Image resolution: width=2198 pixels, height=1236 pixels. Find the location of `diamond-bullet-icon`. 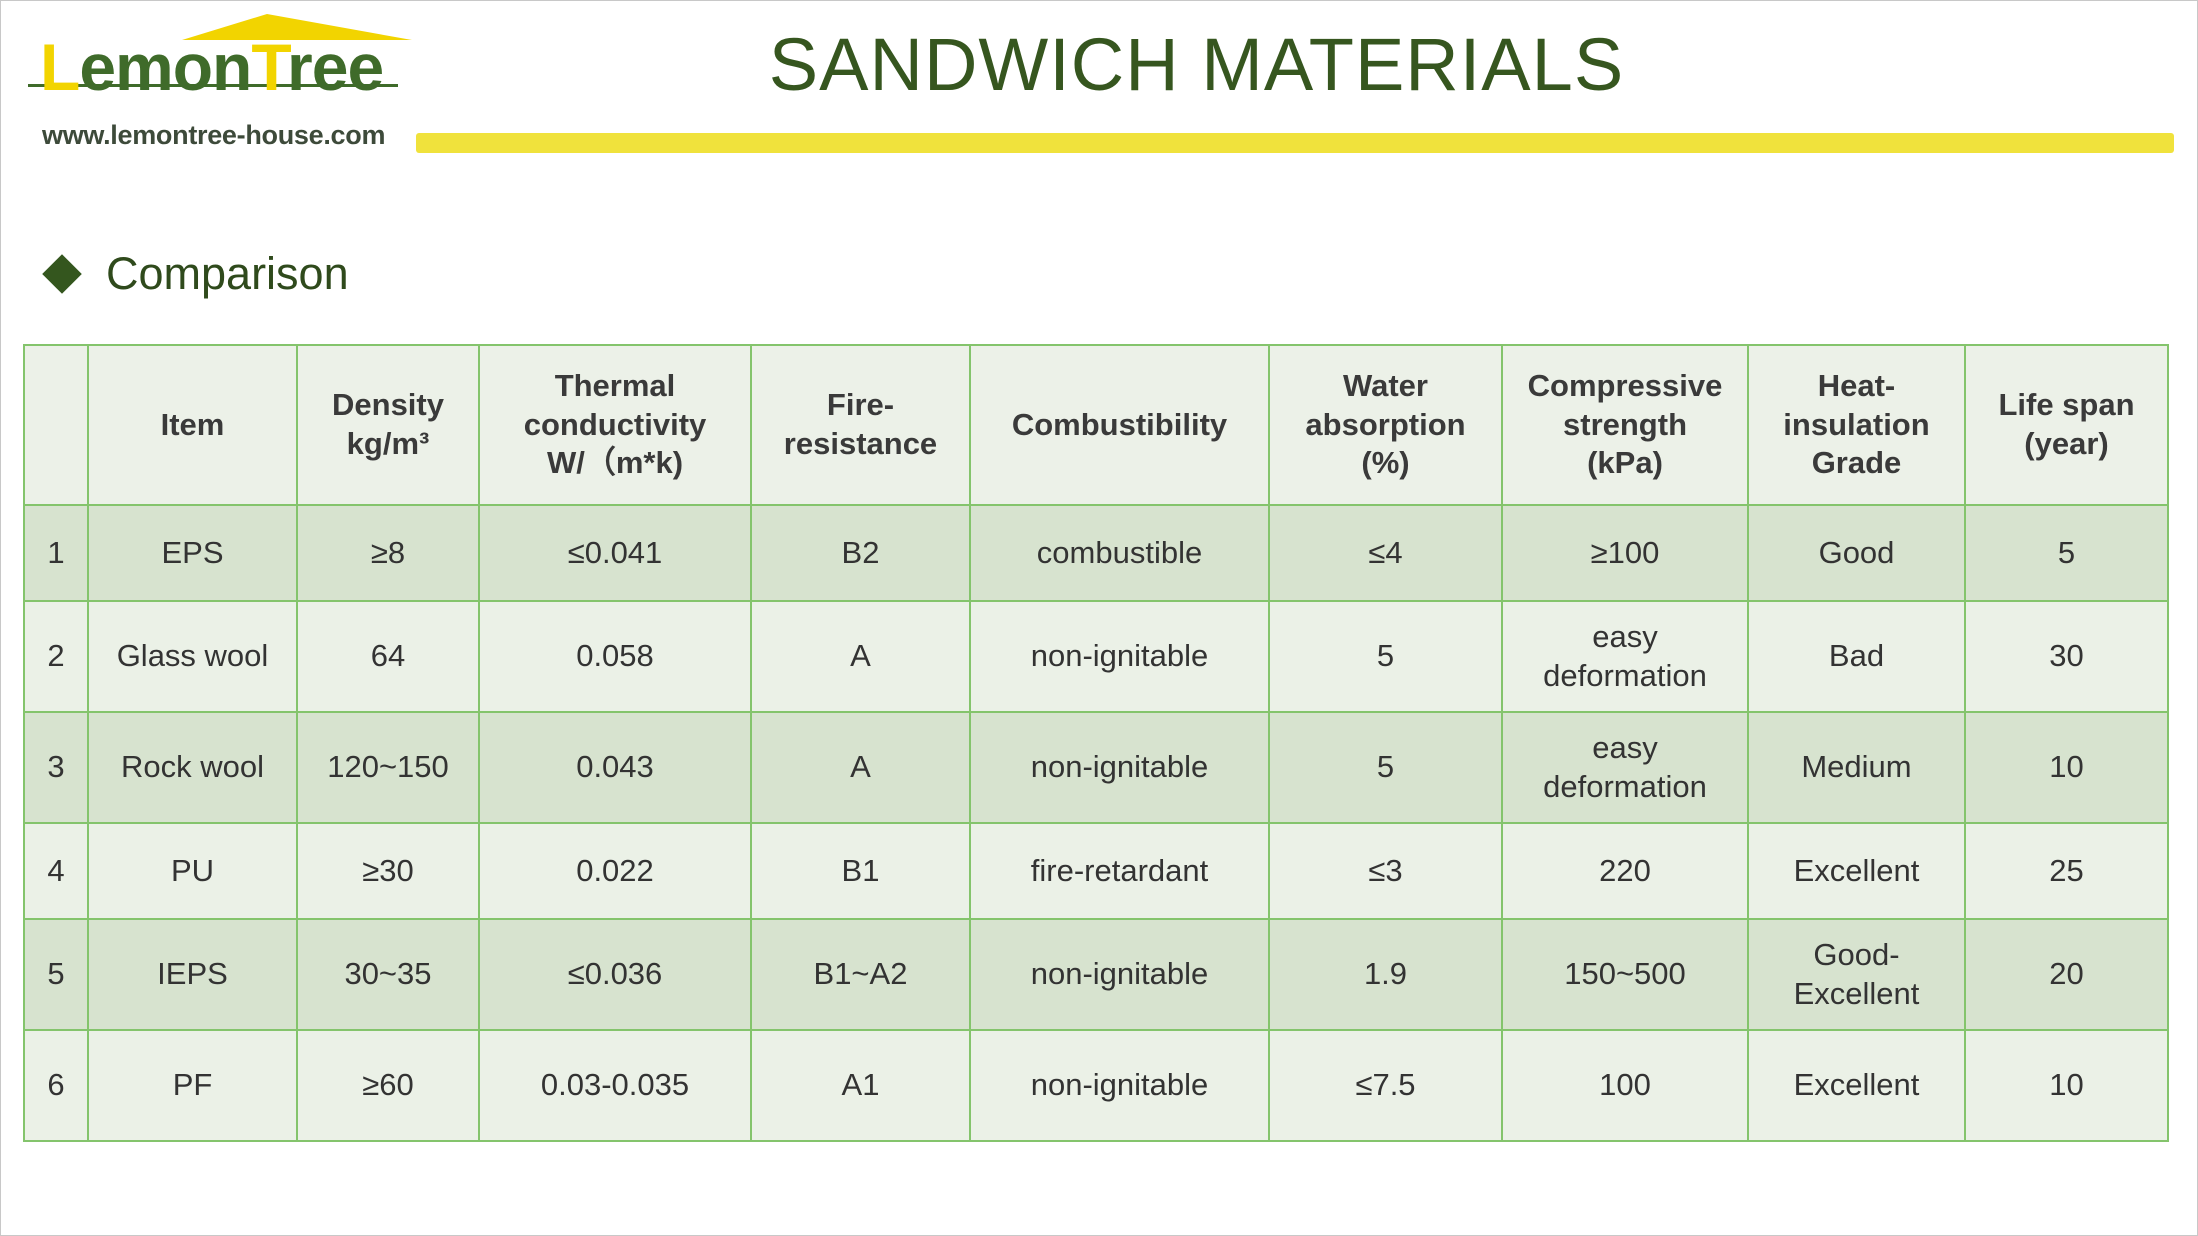

diamond-bullet-icon is located at coordinates (62, 274).